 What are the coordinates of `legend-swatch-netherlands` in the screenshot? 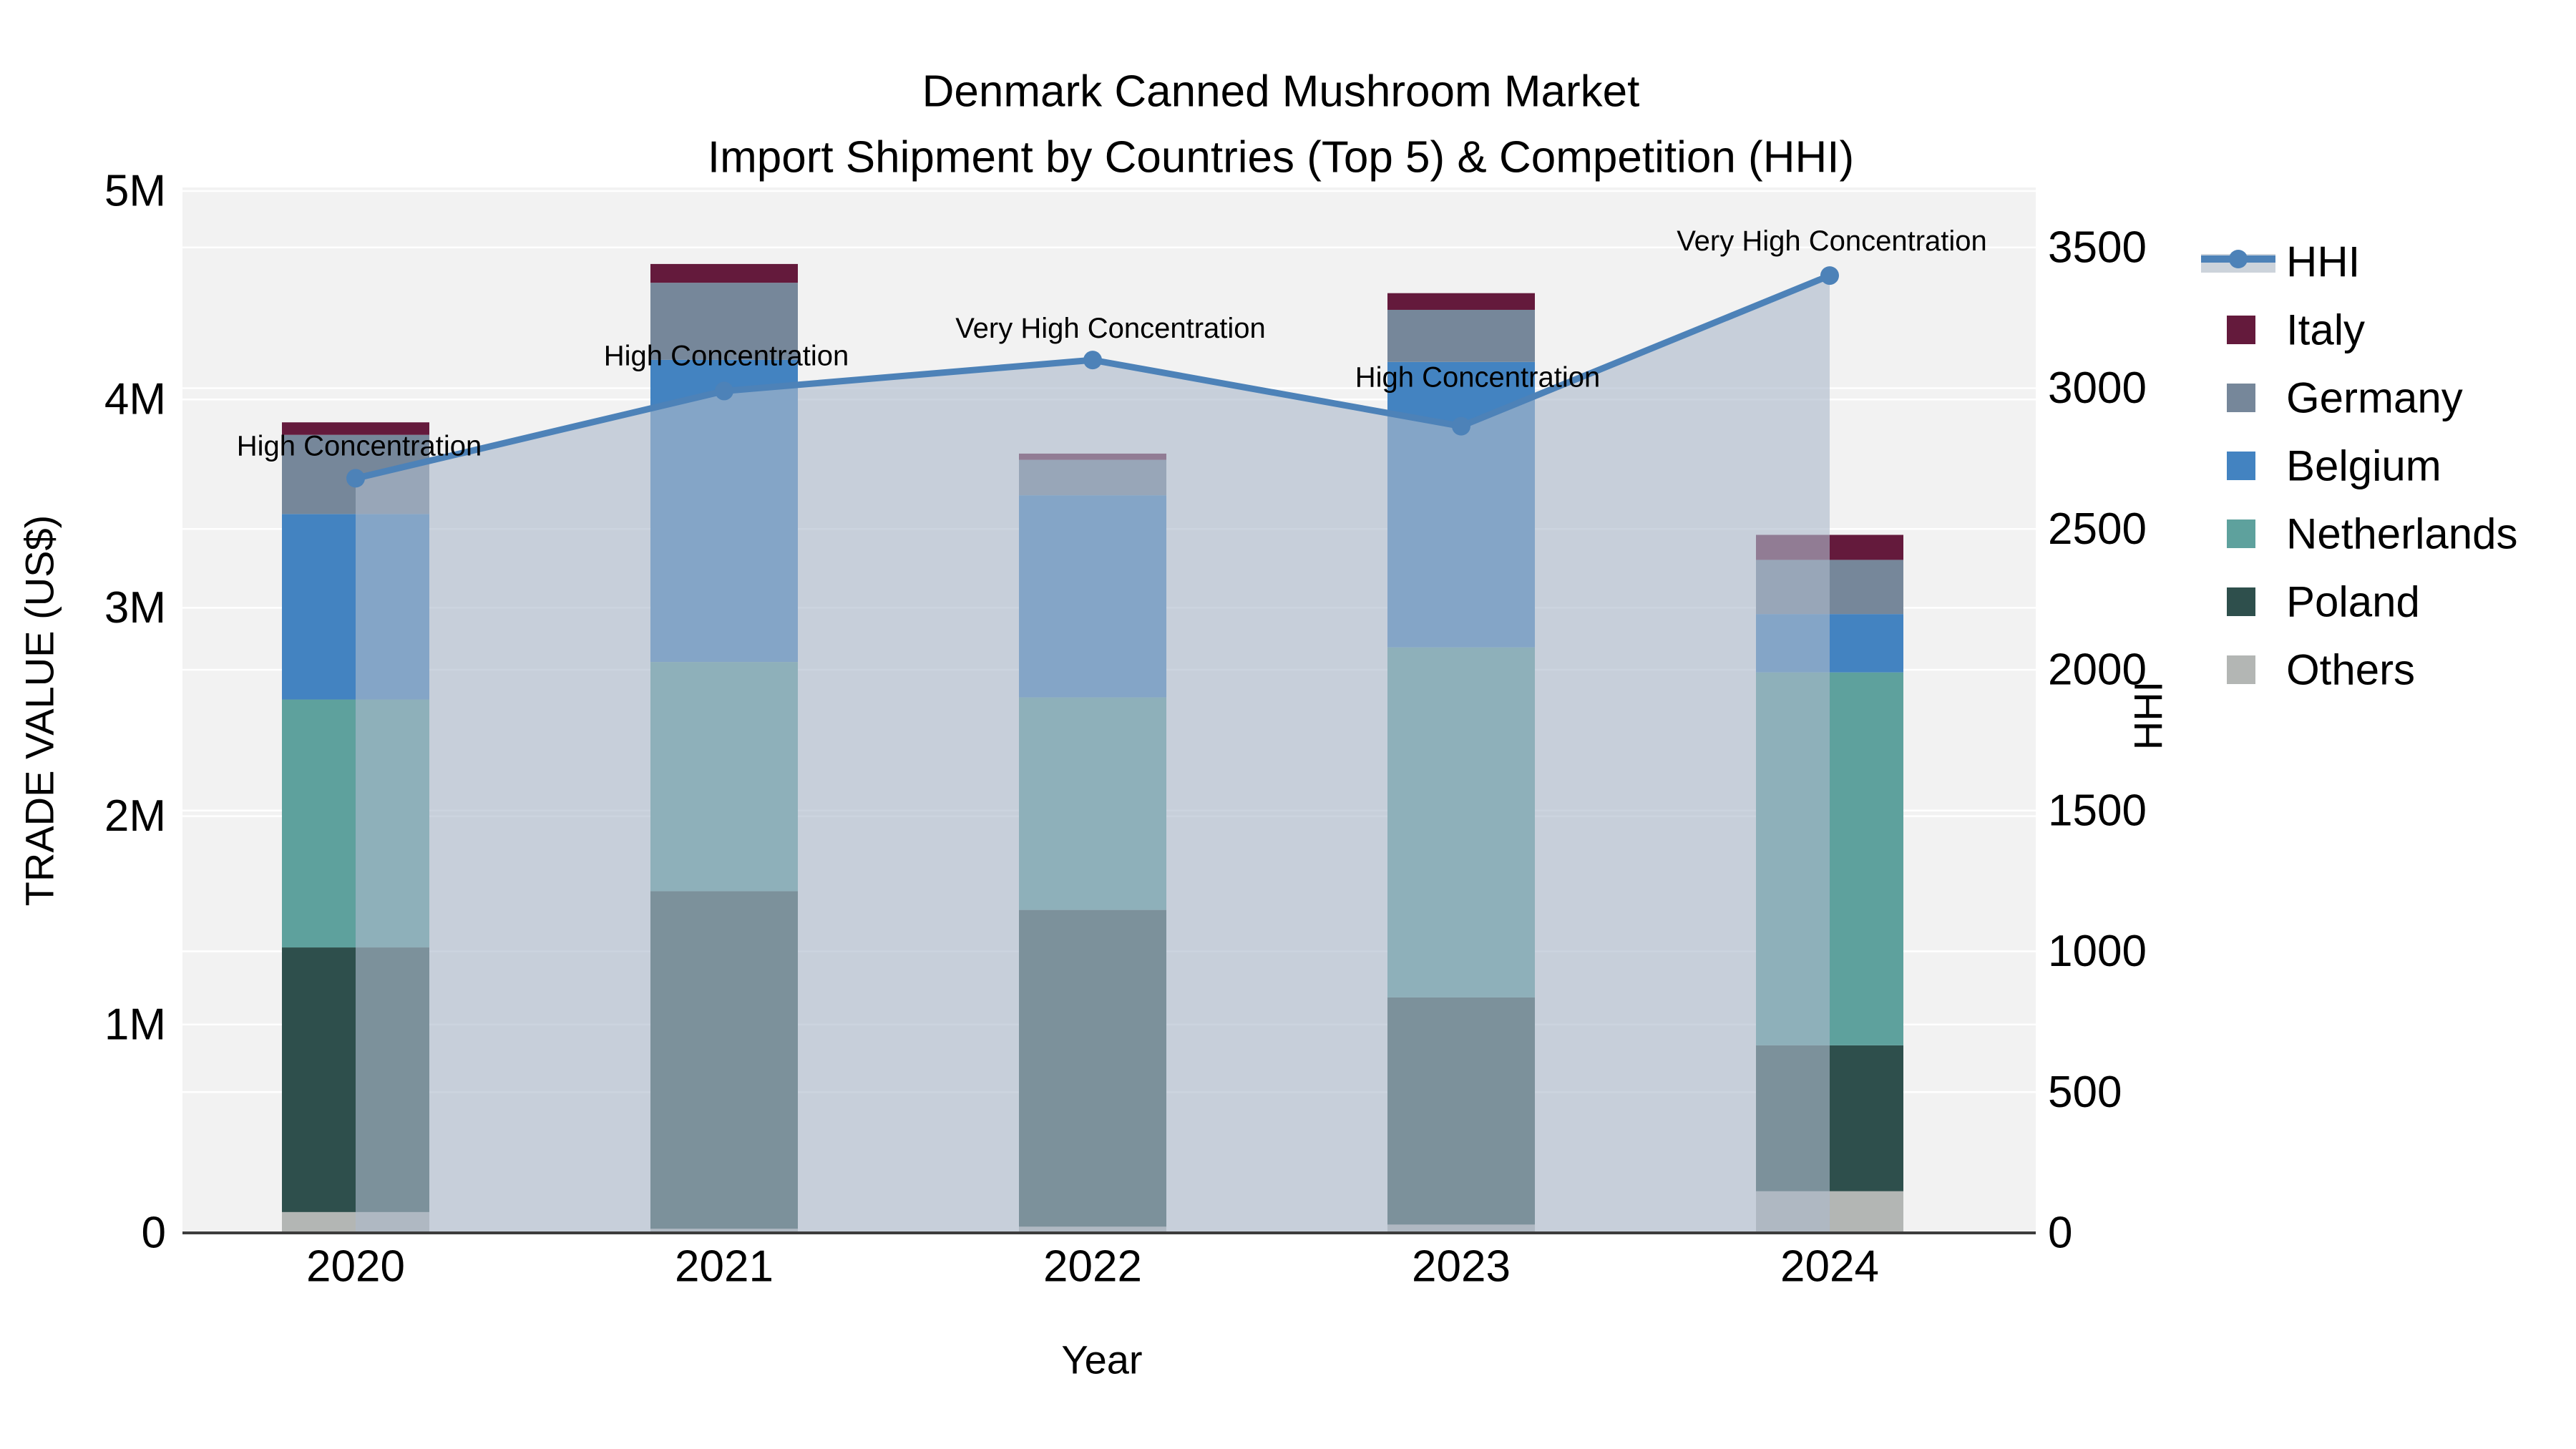 It's located at (2241, 533).